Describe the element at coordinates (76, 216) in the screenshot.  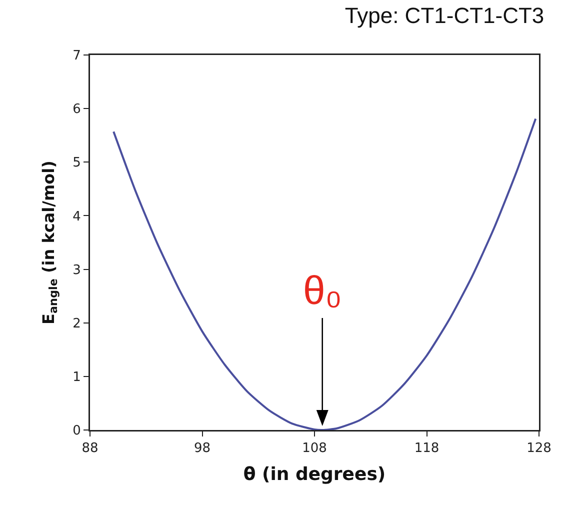
I see `y-tick-label: 4` at that location.